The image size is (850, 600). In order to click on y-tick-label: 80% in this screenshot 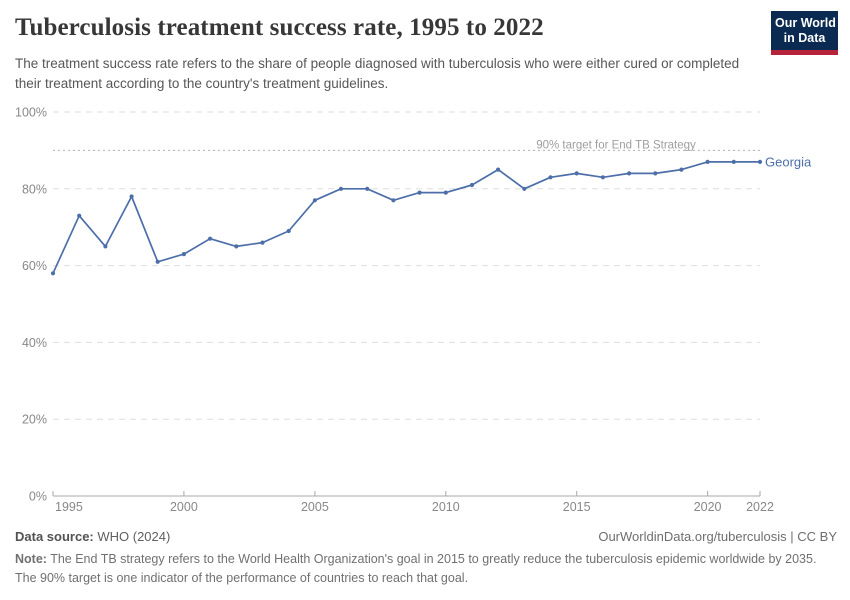, I will do `click(34, 189)`.